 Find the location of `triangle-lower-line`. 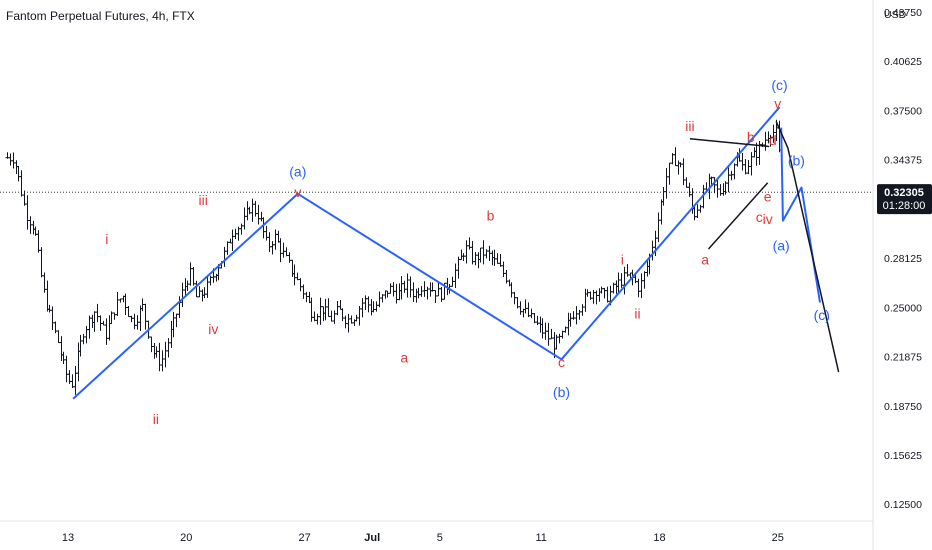

triangle-lower-line is located at coordinates (738, 216).